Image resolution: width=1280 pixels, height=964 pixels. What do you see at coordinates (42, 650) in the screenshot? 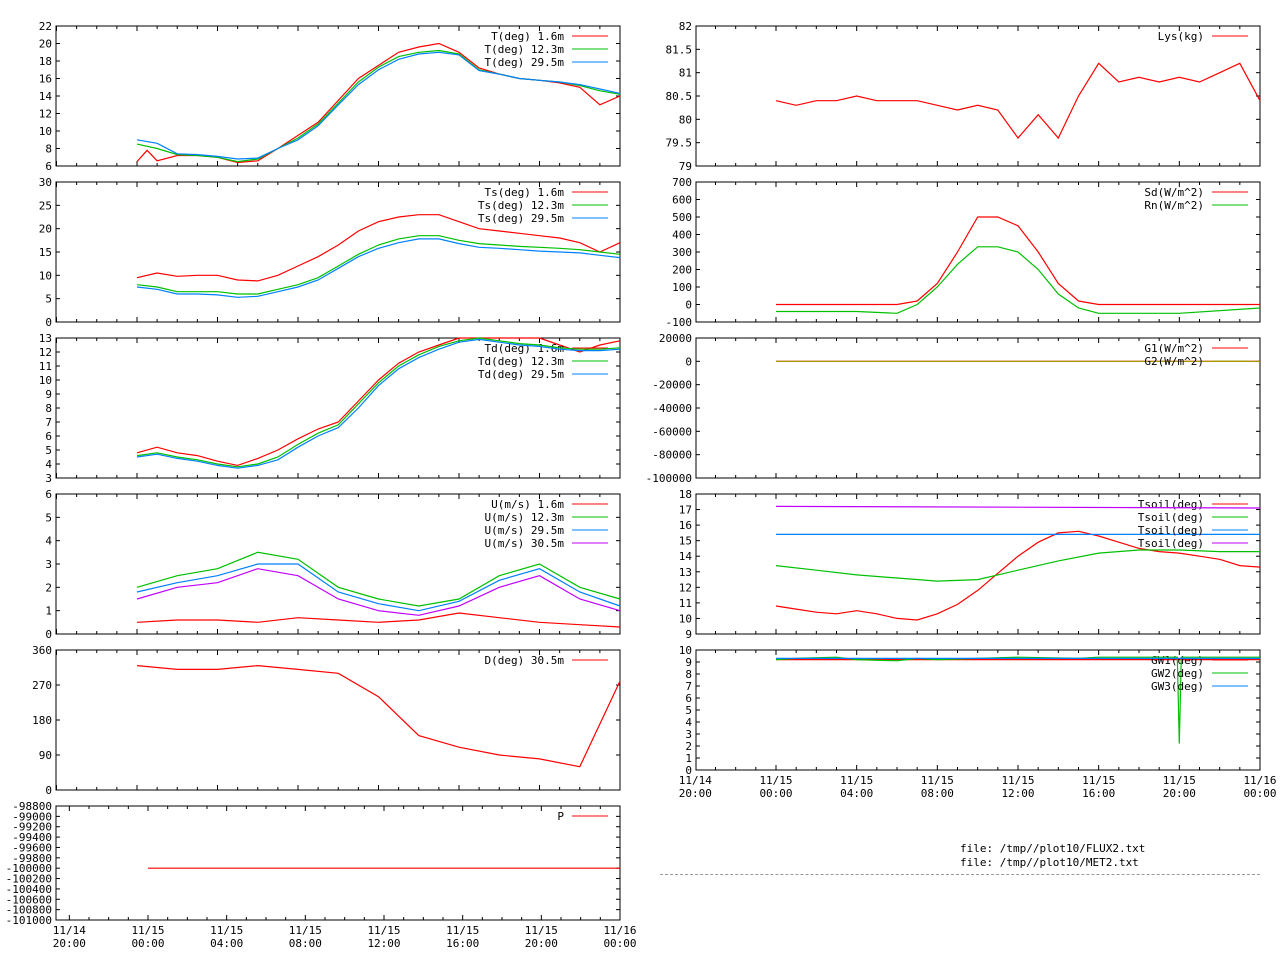
I see `d-ytick-label: 360` at bounding box center [42, 650].